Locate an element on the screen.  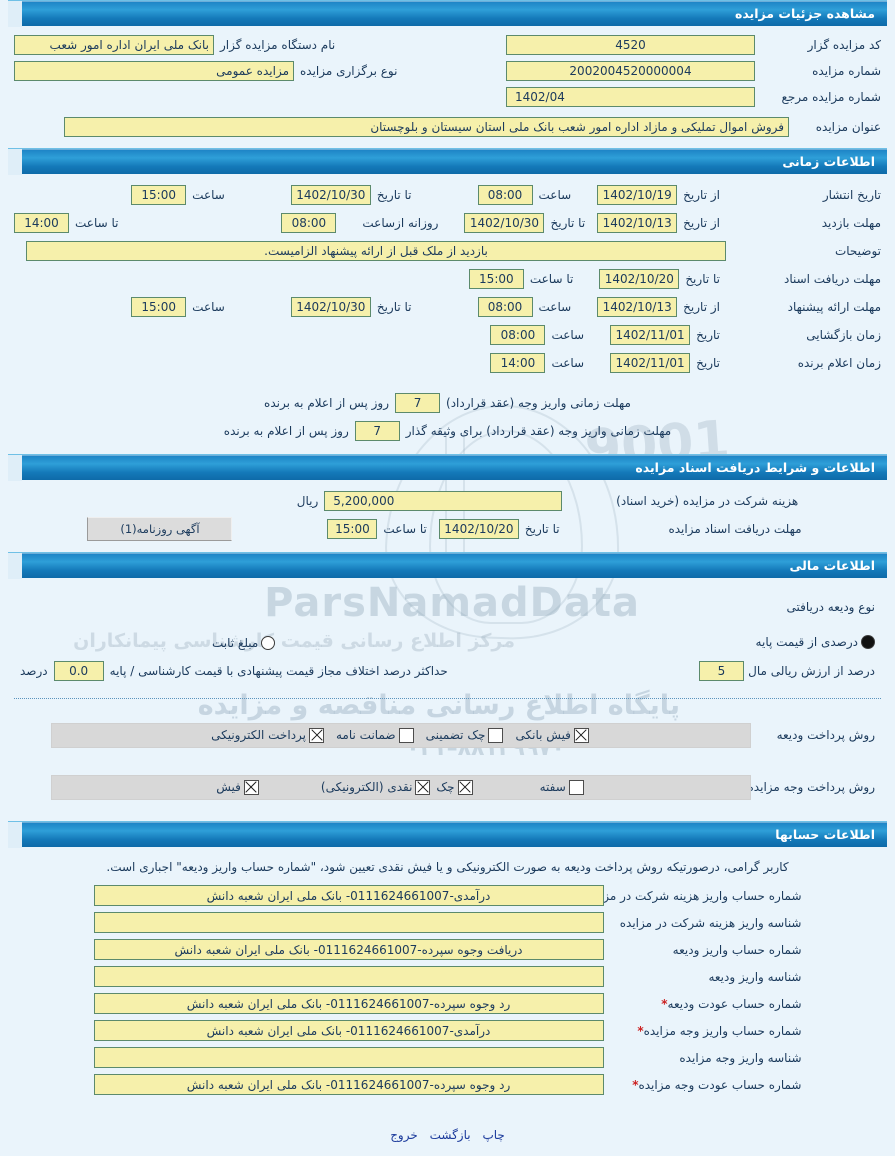
field-publish-to-date: 1402/10/30 is located at coordinates (330, 195).